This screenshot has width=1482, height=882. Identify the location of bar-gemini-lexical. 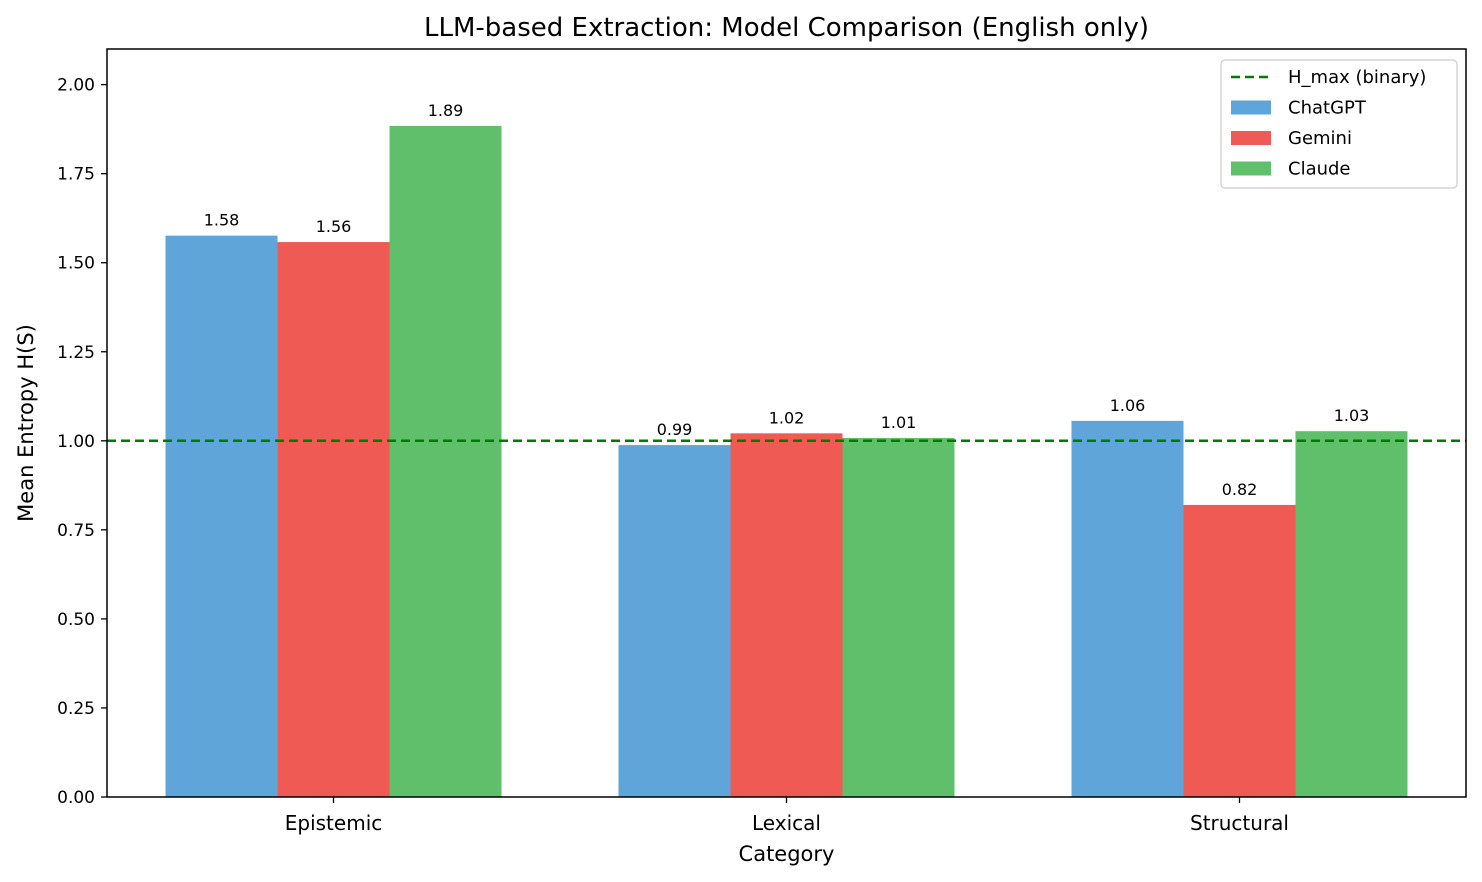
(786, 615).